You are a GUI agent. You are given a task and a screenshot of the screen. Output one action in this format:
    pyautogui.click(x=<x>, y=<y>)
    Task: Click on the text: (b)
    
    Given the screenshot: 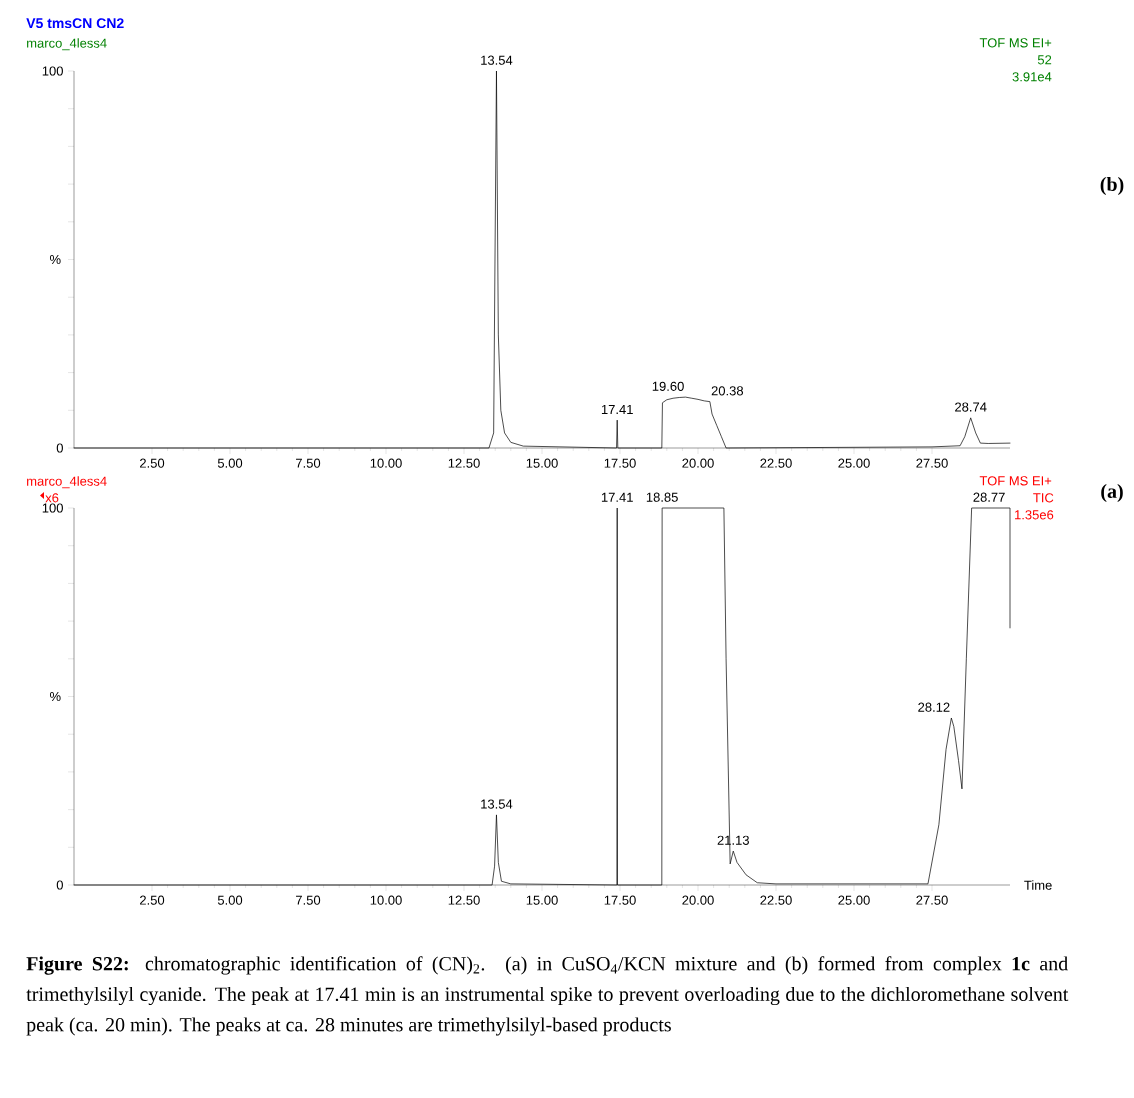 What is the action you would take?
    pyautogui.click(x=1112, y=186)
    